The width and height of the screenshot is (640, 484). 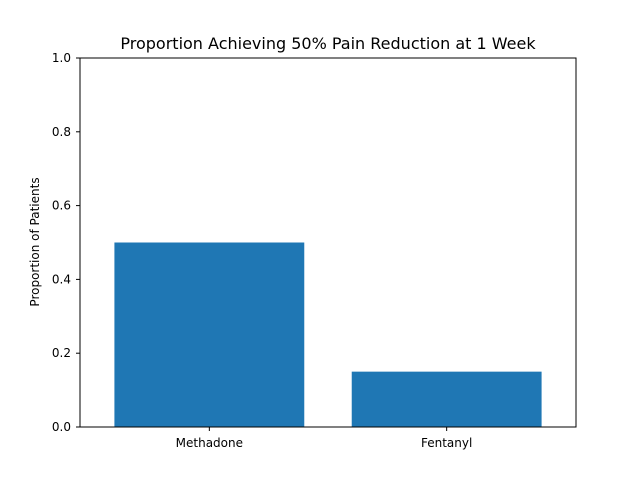 I want to click on x-ticks-group: Methadone Fentanyl, so click(x=324, y=438).